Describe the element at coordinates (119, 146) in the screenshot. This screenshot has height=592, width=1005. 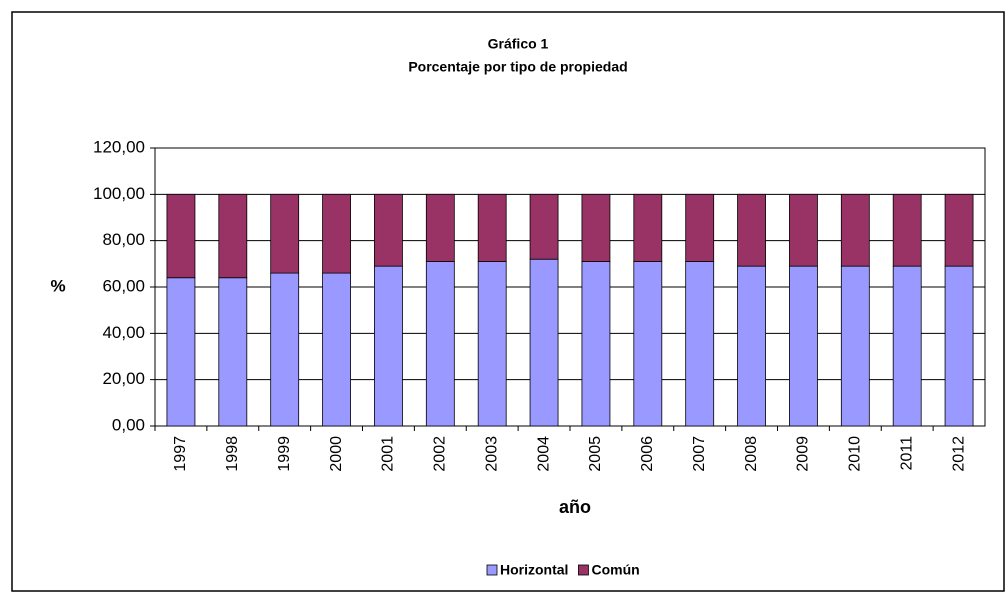
I see `y-tick-label: 120,00` at that location.